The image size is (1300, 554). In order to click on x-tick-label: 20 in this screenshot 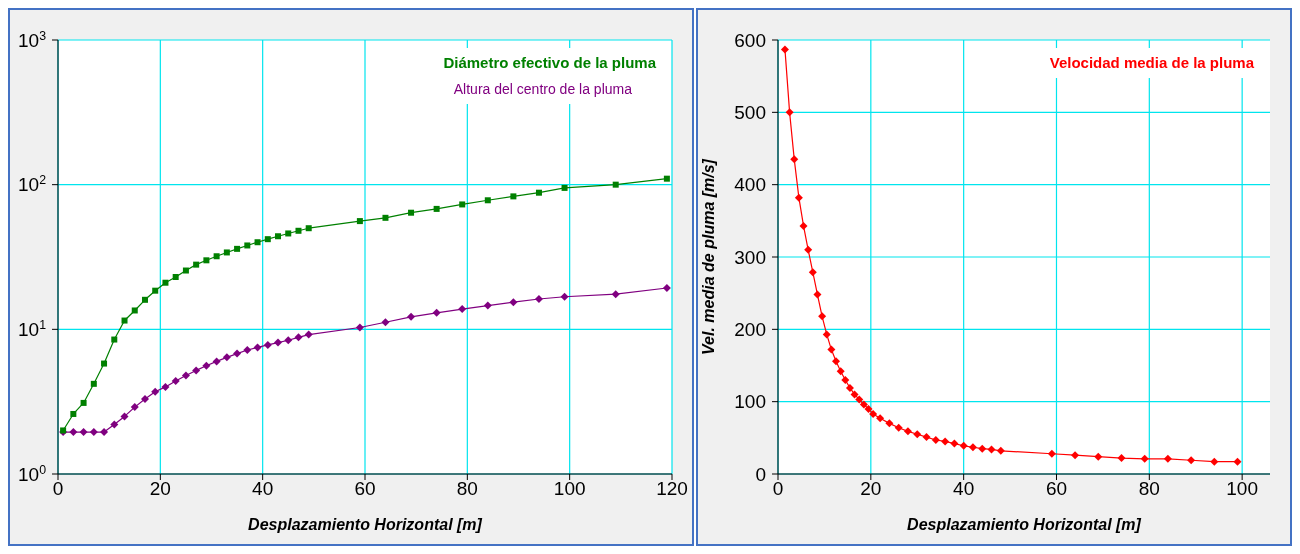, I will do `click(871, 489)`.